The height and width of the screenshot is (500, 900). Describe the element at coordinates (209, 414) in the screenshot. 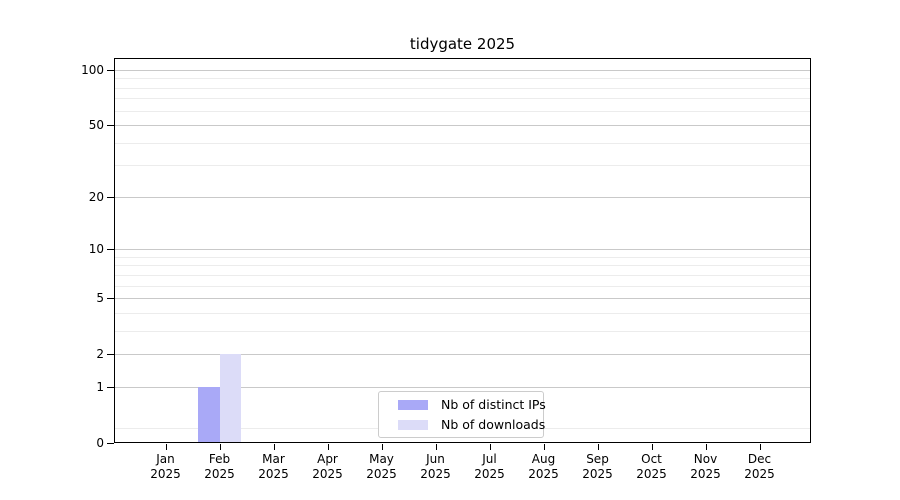

I see `bar-distinct-ips-feb` at that location.